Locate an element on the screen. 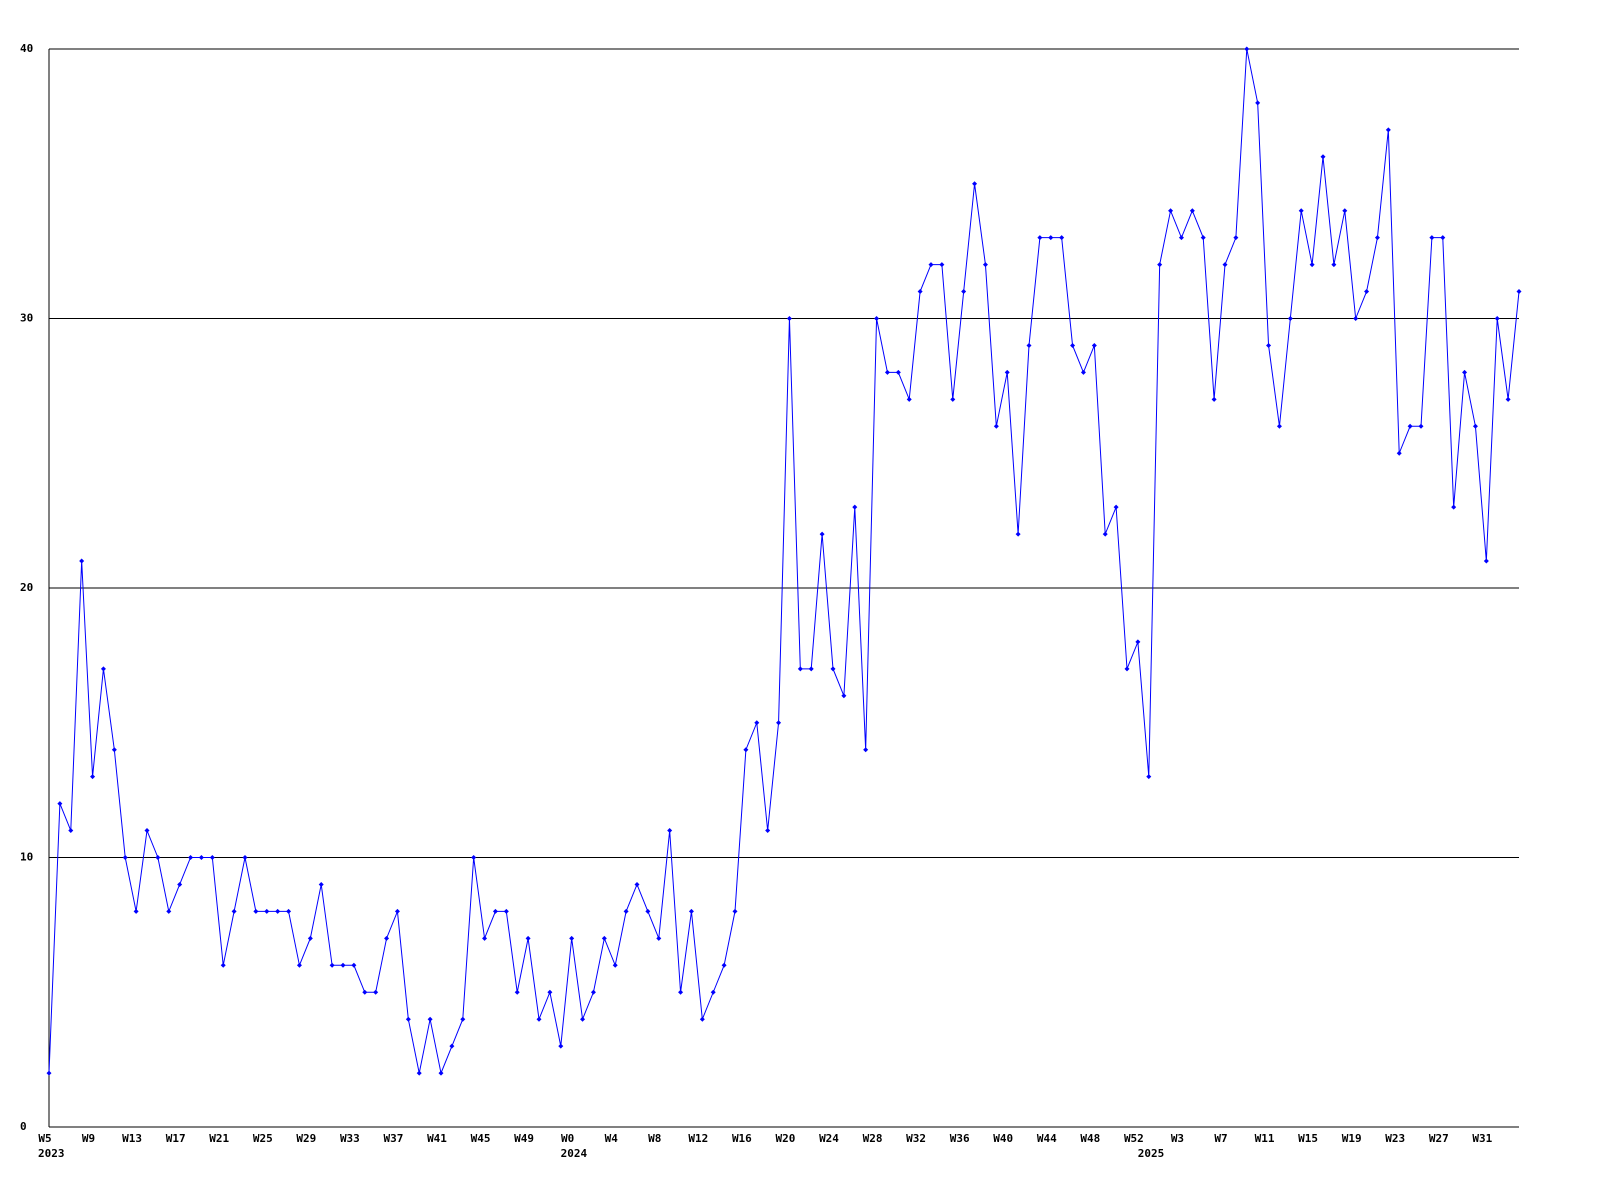 This screenshot has height=1200, width=1600. x-tick-label: W11 is located at coordinates (1265, 1138).